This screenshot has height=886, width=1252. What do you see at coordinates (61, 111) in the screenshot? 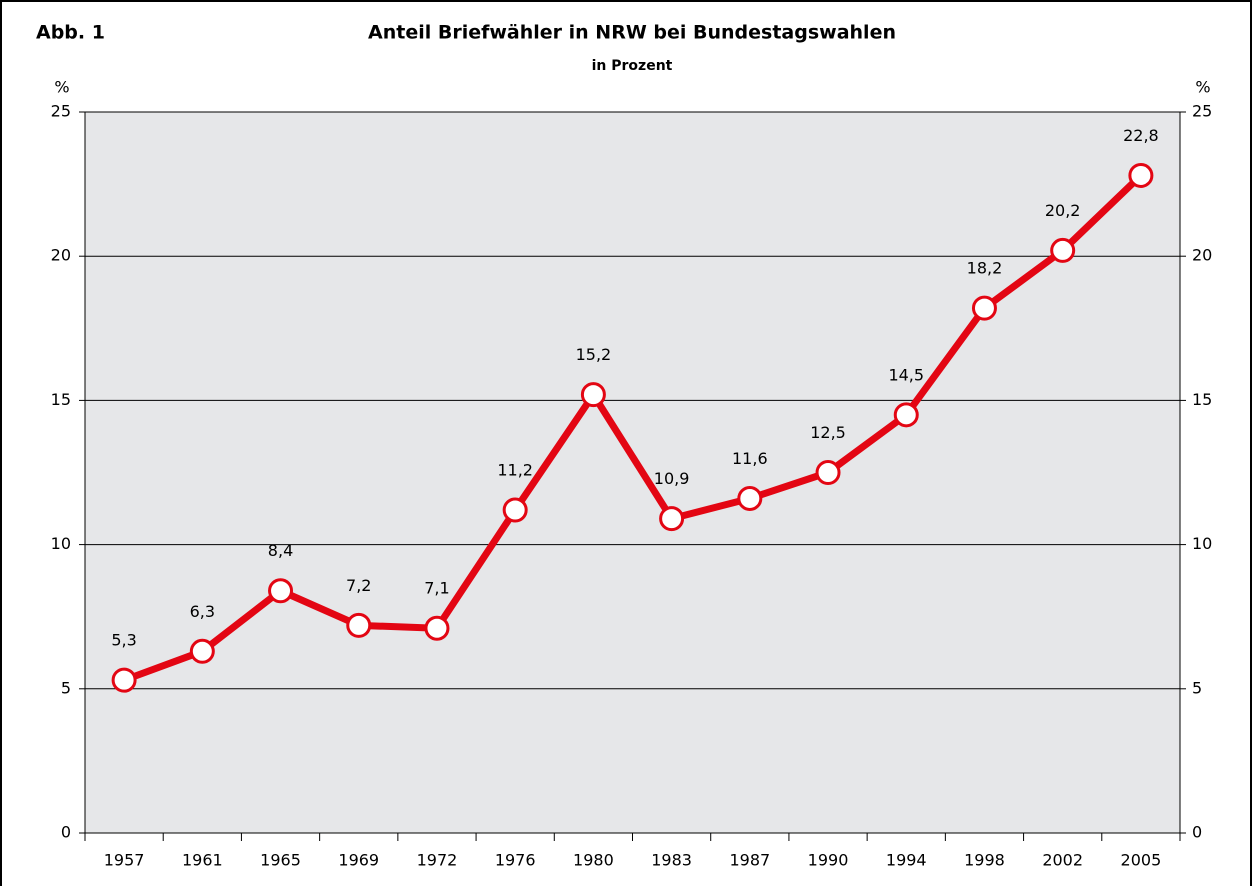
I see `y-tick-label: 25` at bounding box center [61, 111].